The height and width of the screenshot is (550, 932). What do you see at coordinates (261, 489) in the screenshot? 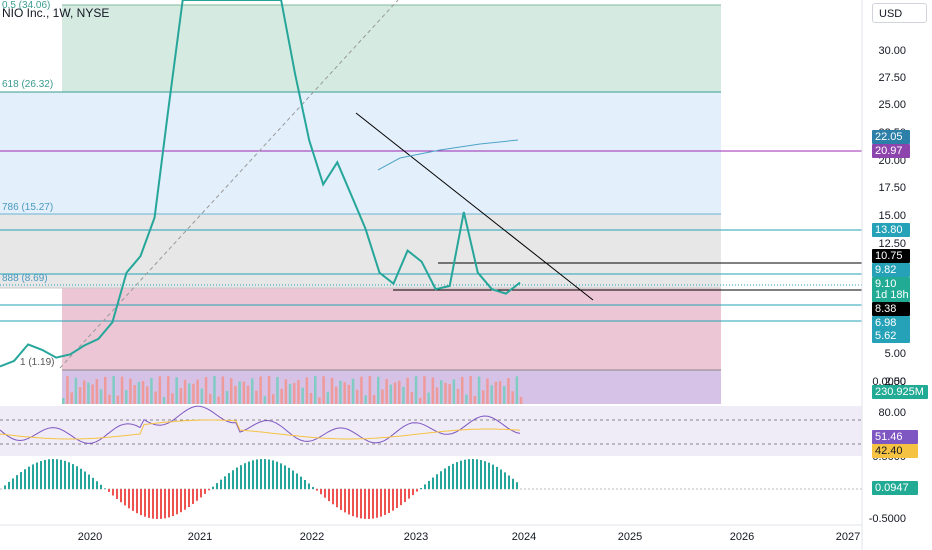
I see `histogram-bars` at bounding box center [261, 489].